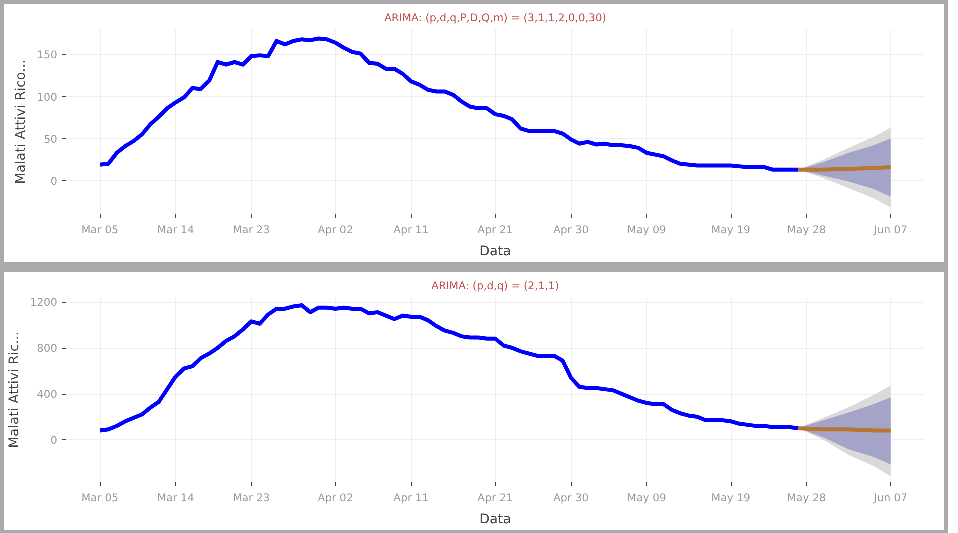 This screenshot has height=533, width=958. What do you see at coordinates (495, 18) in the screenshot?
I see `chart-title: ARIMA: (p,d,q,P,D,Q,m) = (3,1,1,2,0,0,30)` at bounding box center [495, 18].